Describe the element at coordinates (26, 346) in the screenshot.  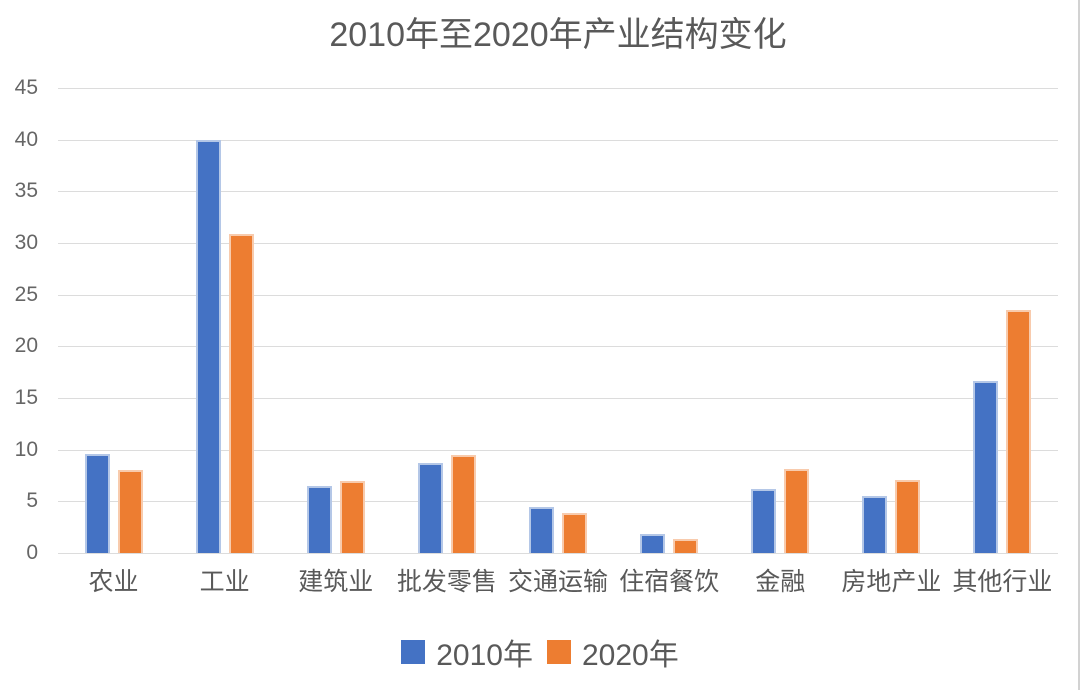
I see `y-tick-label-20: 20` at that location.